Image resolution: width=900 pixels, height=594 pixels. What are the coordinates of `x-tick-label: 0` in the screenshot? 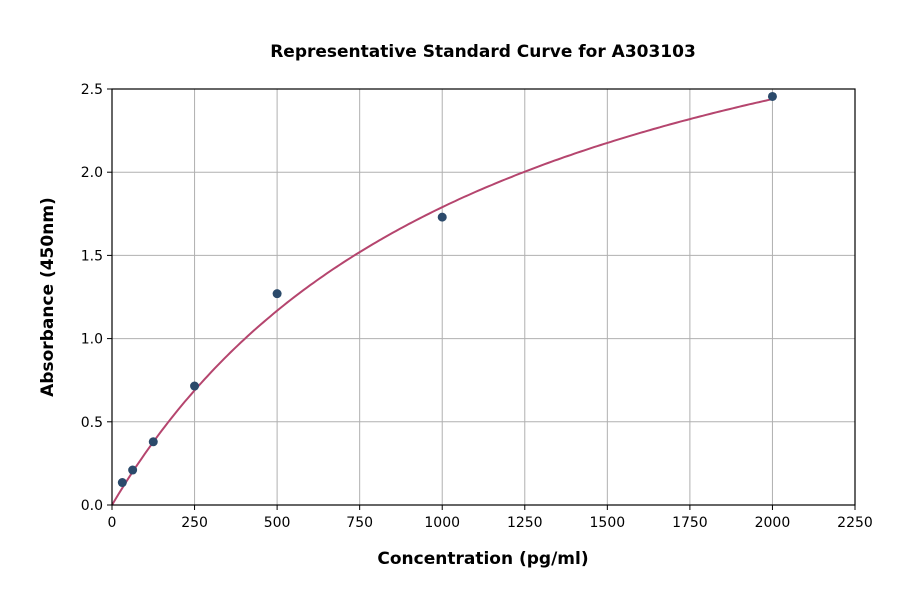 It's located at (112, 523).